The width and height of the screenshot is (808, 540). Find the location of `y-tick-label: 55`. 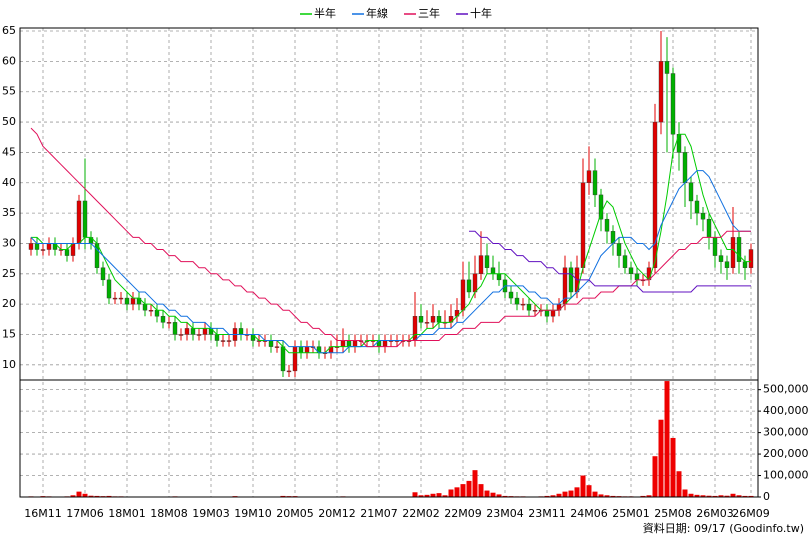

y-tick-label: 55 is located at coordinates (9, 91).